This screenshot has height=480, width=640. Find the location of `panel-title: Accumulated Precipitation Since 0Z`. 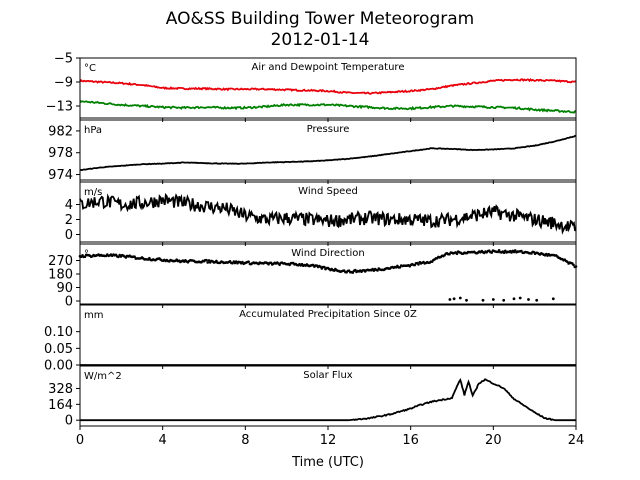

panel-title: Accumulated Precipitation Since 0Z is located at coordinates (328, 314).